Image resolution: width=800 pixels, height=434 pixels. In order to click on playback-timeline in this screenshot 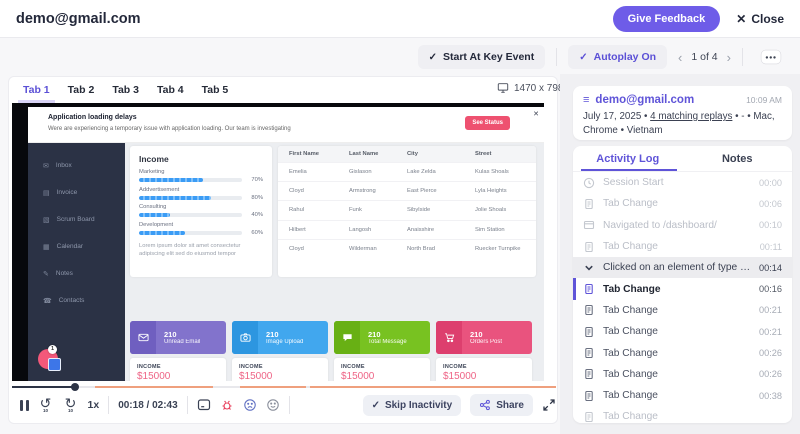, I will do `click(284, 387)`.